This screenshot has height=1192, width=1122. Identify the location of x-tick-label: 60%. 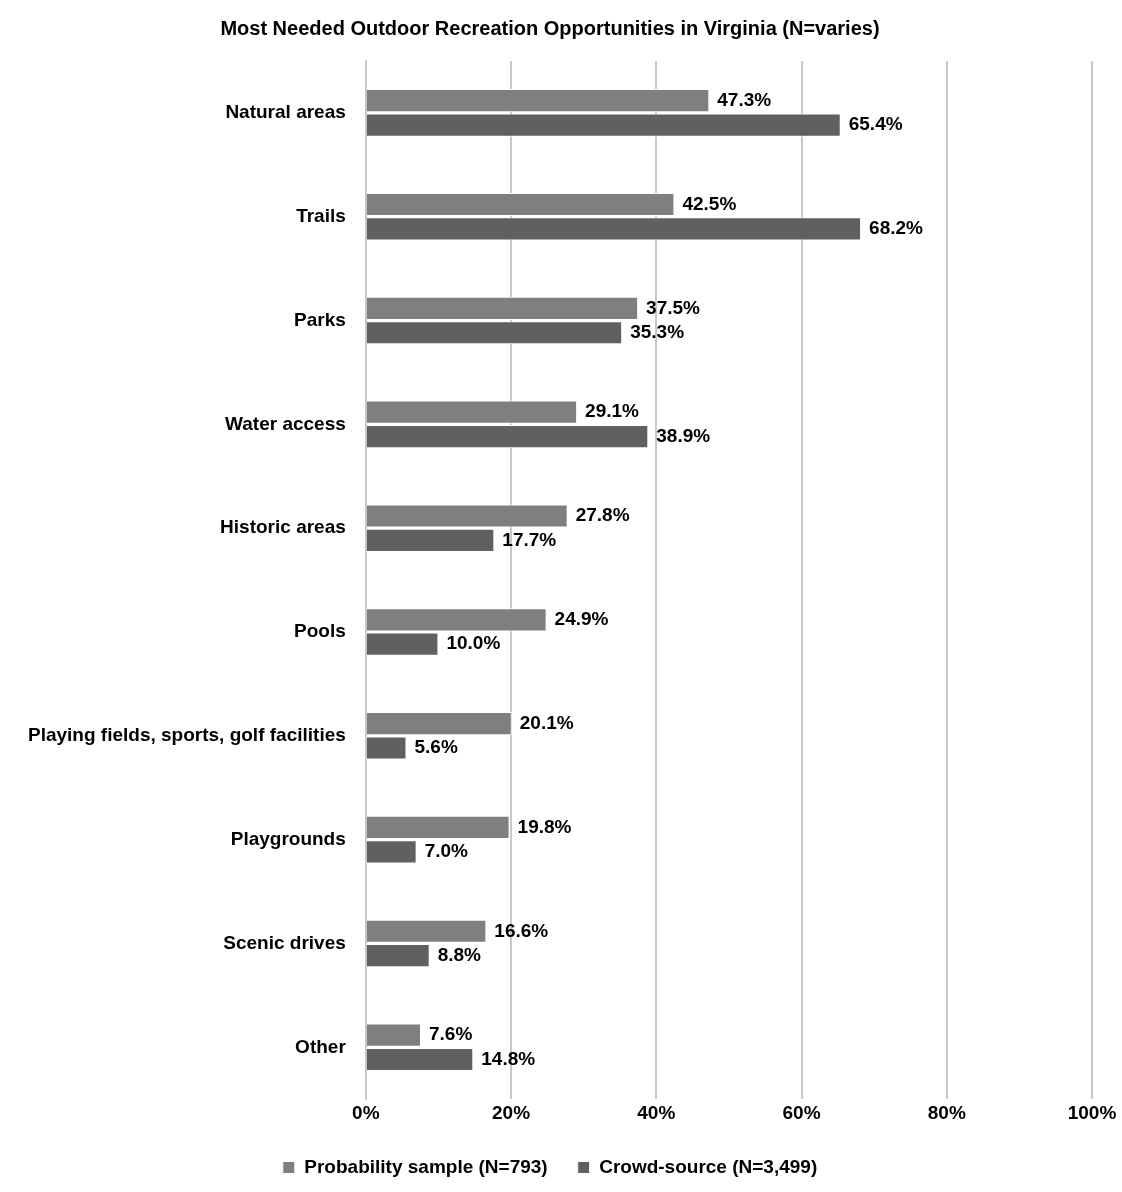
(801, 1112).